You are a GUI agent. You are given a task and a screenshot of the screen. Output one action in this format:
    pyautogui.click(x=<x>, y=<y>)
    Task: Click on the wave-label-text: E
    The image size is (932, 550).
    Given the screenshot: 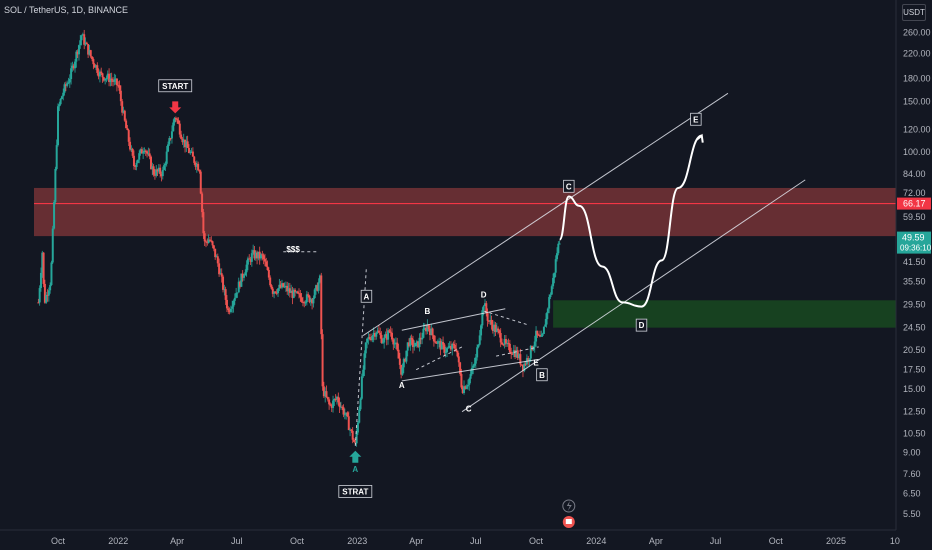 What is the action you would take?
    pyautogui.click(x=536, y=363)
    